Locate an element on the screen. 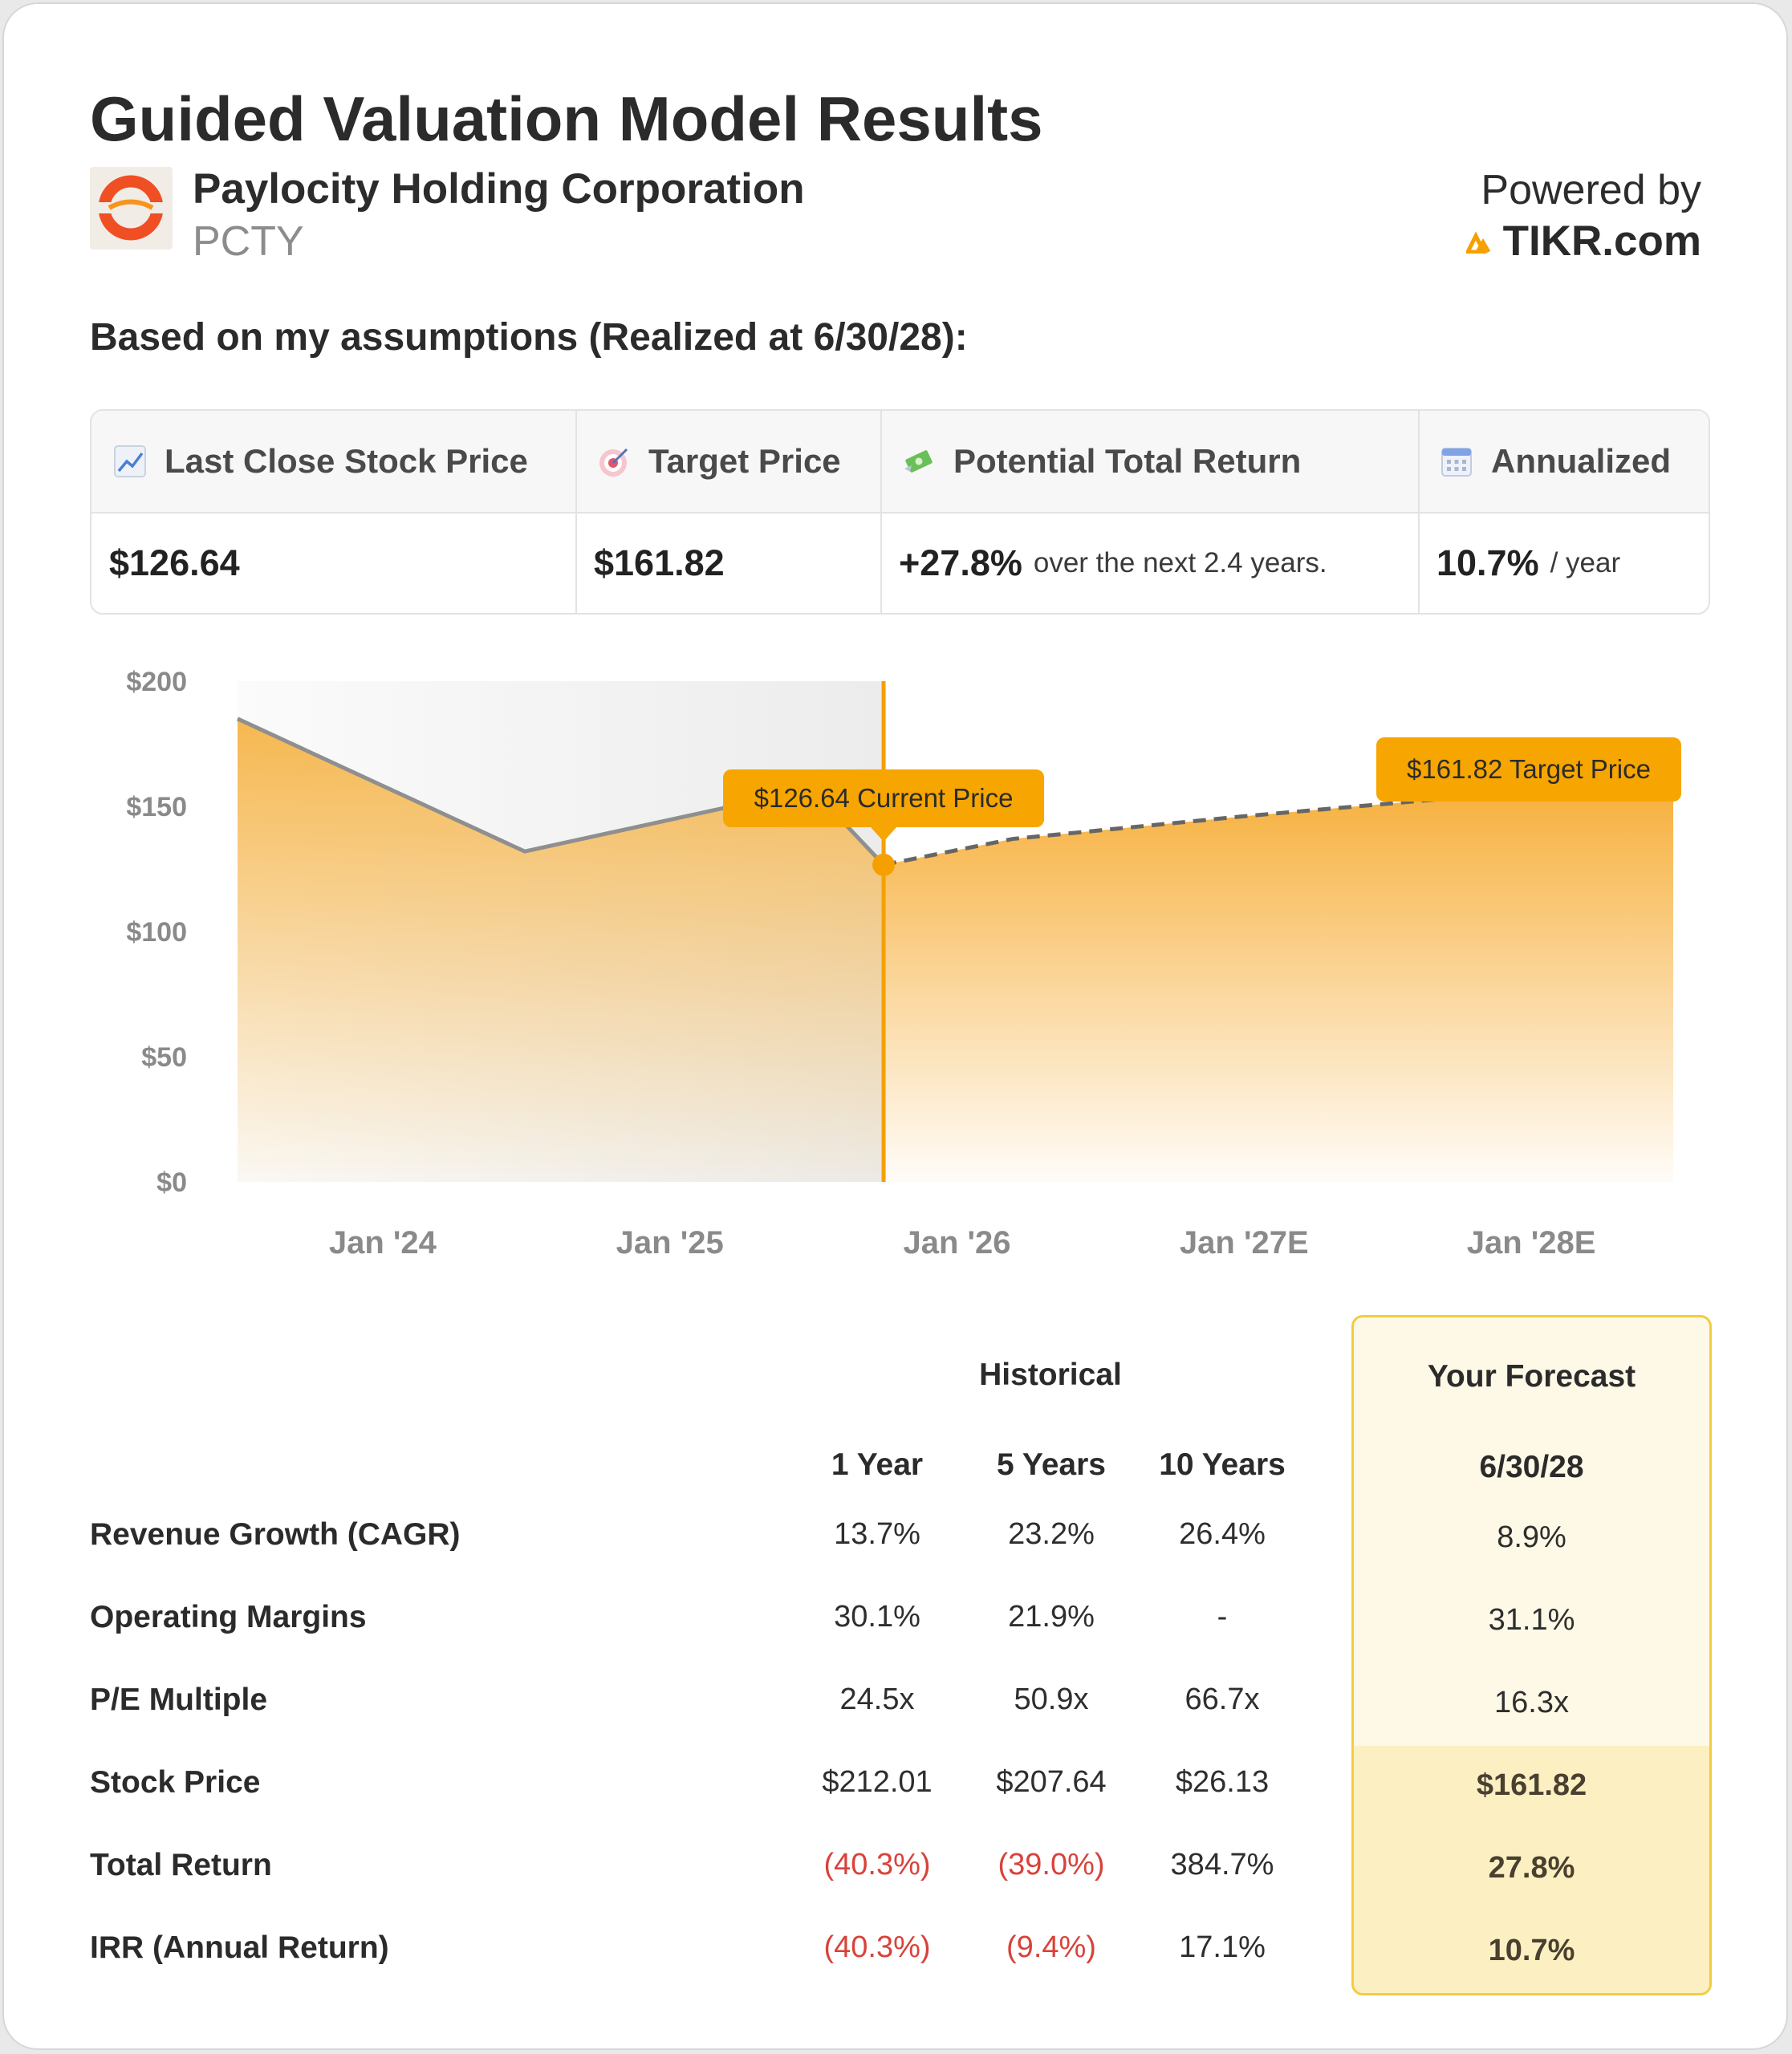 The height and width of the screenshot is (2054, 1792). last-close-value-cell: $126.64 is located at coordinates (174, 563).